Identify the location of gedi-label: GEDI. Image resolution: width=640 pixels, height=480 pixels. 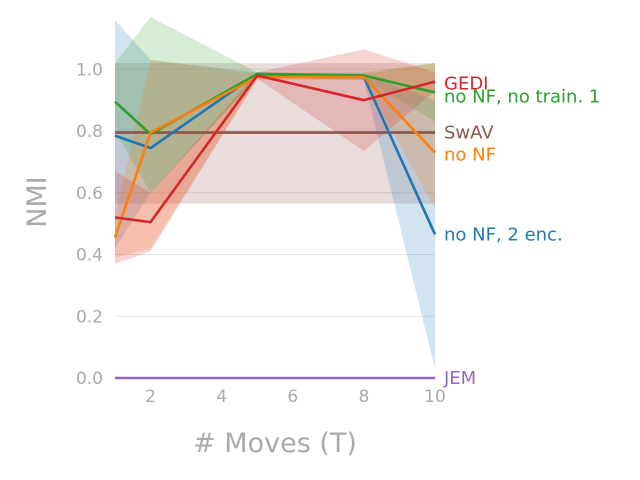
(466, 84).